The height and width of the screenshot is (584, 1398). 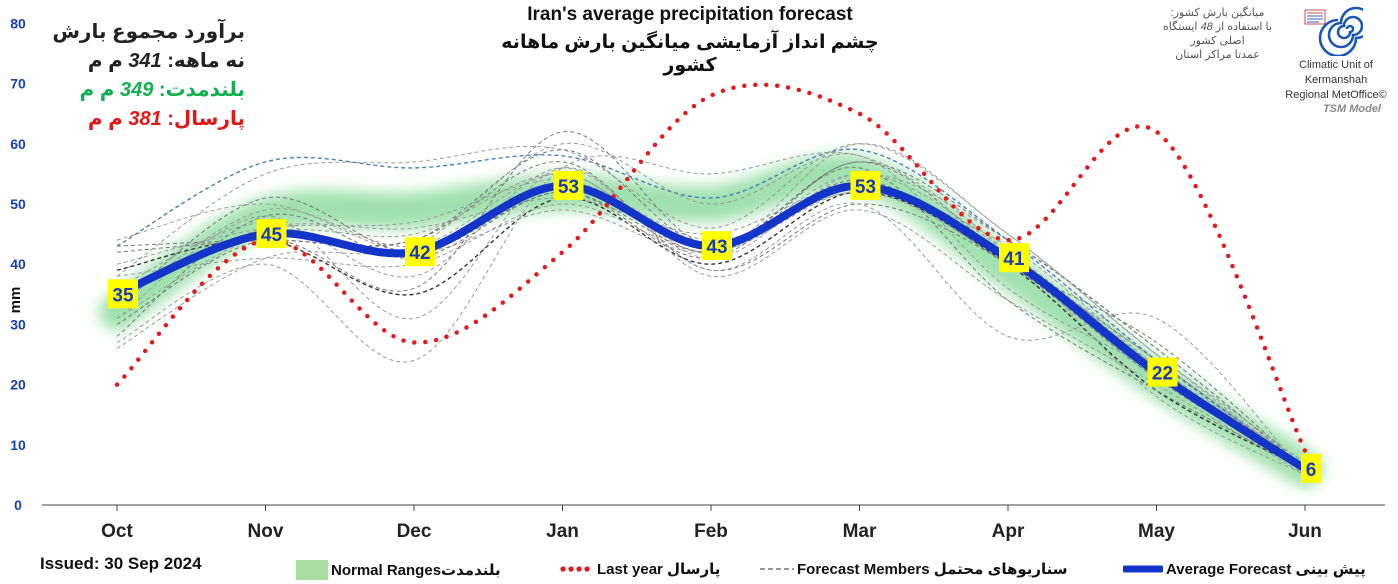 What do you see at coordinates (1156, 531) in the screenshot?
I see `x-tick-label: May` at bounding box center [1156, 531].